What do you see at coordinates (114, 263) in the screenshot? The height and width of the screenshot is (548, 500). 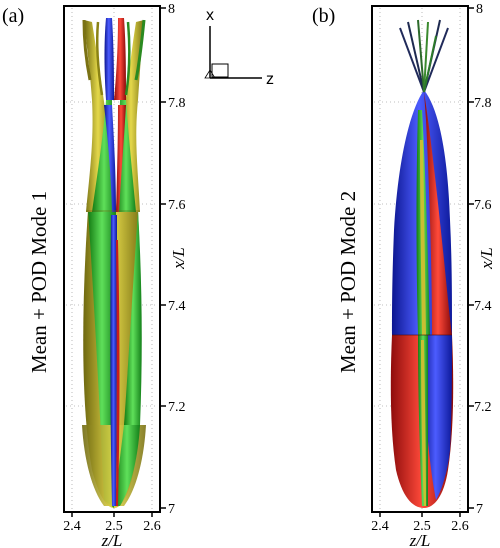 I see `mode1-surface` at bounding box center [114, 263].